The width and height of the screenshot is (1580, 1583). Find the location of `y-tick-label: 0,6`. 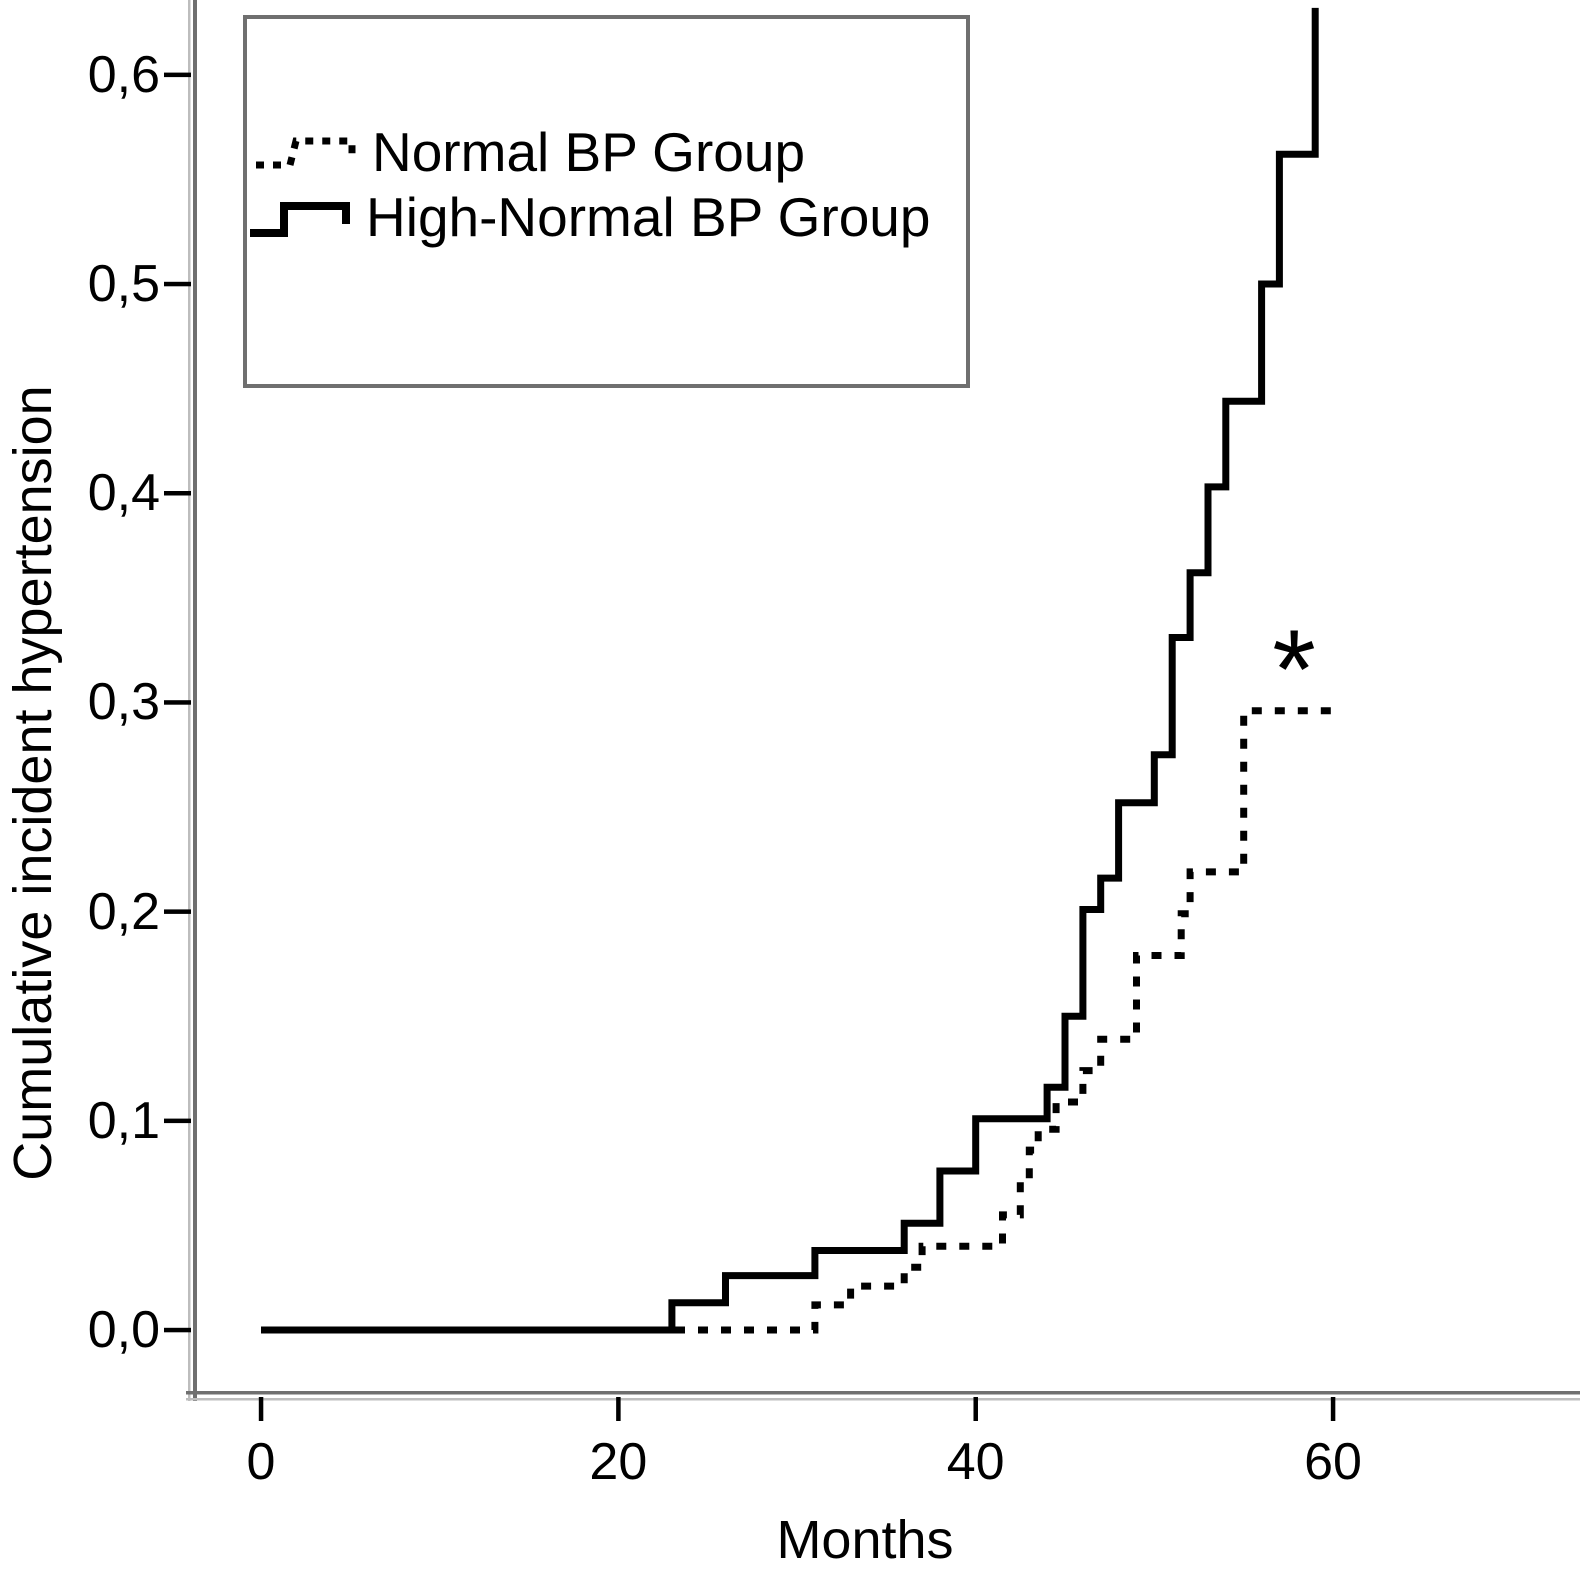

y-tick-label: 0,6 is located at coordinates (123, 74).